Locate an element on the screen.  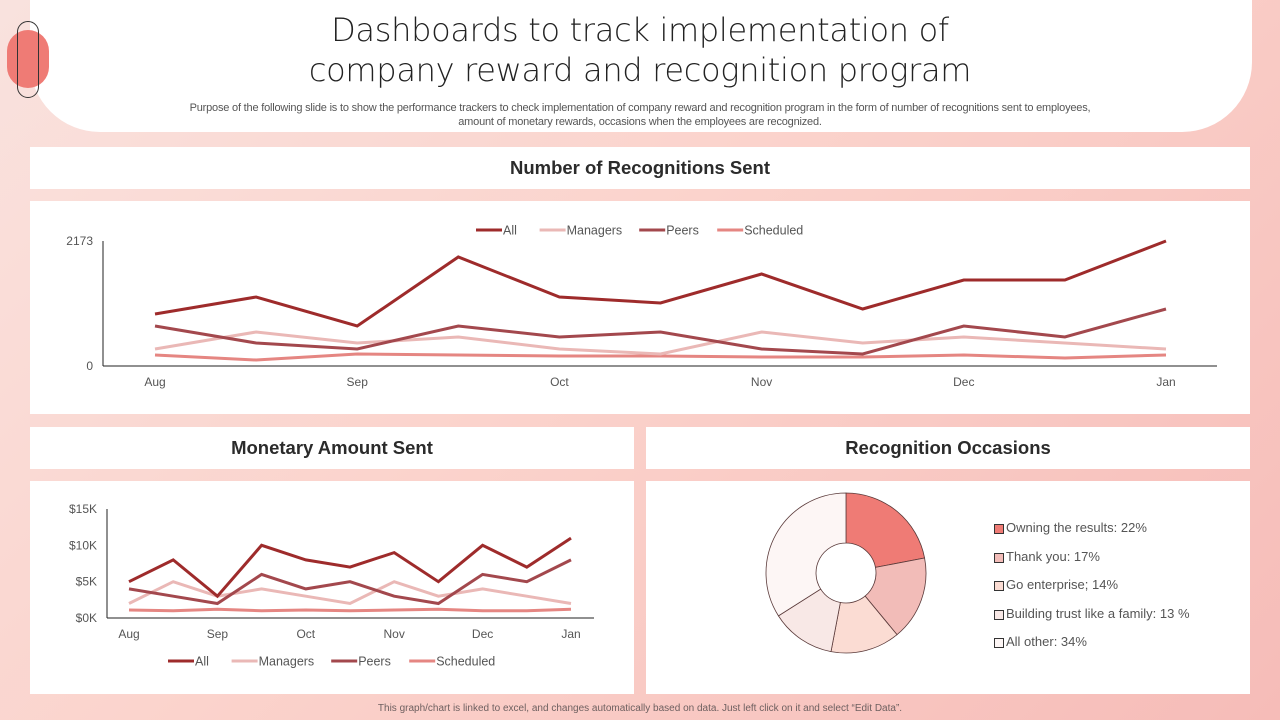
legend-item-all-other: All other: 34% is located at coordinates (1092, 648).